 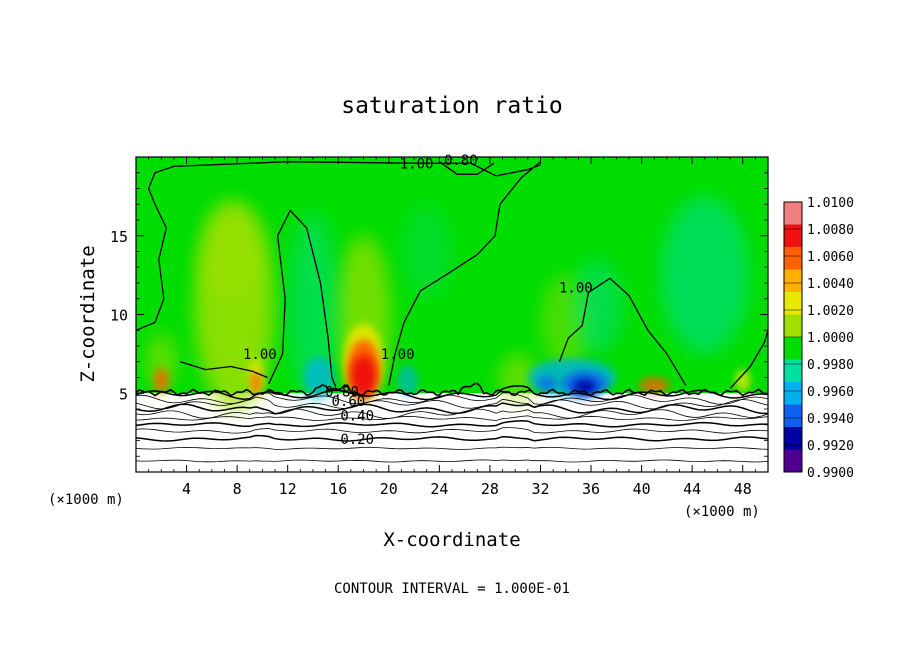 What do you see at coordinates (830, 203) in the screenshot?
I see `colorbar-label: 1.0100` at bounding box center [830, 203].